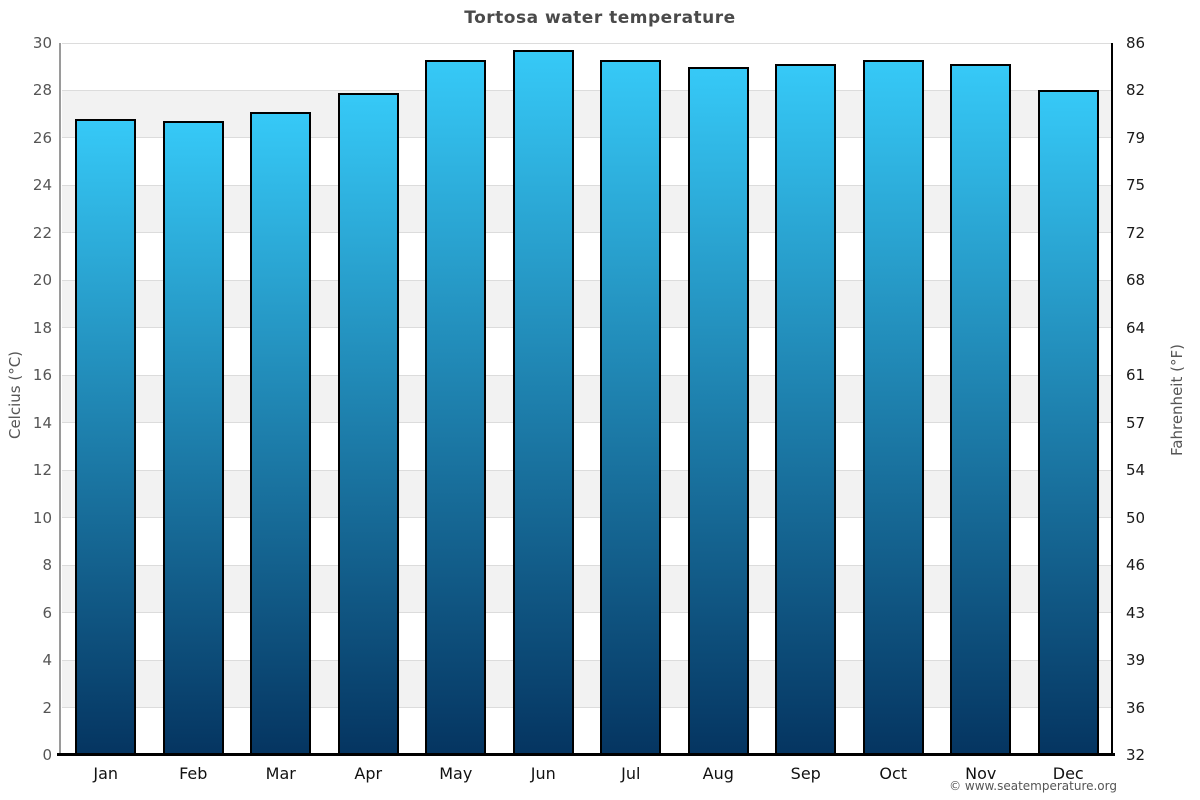 Image resolution: width=1200 pixels, height=800 pixels. I want to click on y-tick-label-fahrenheit: 32, so click(1136, 755).